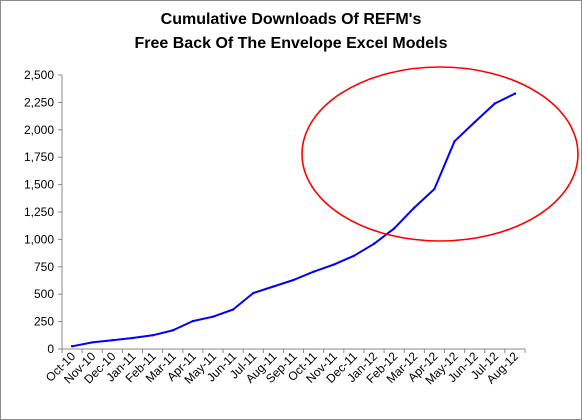  Describe the element at coordinates (39, 185) in the screenshot. I see `y-tick-label: 1,500` at that location.